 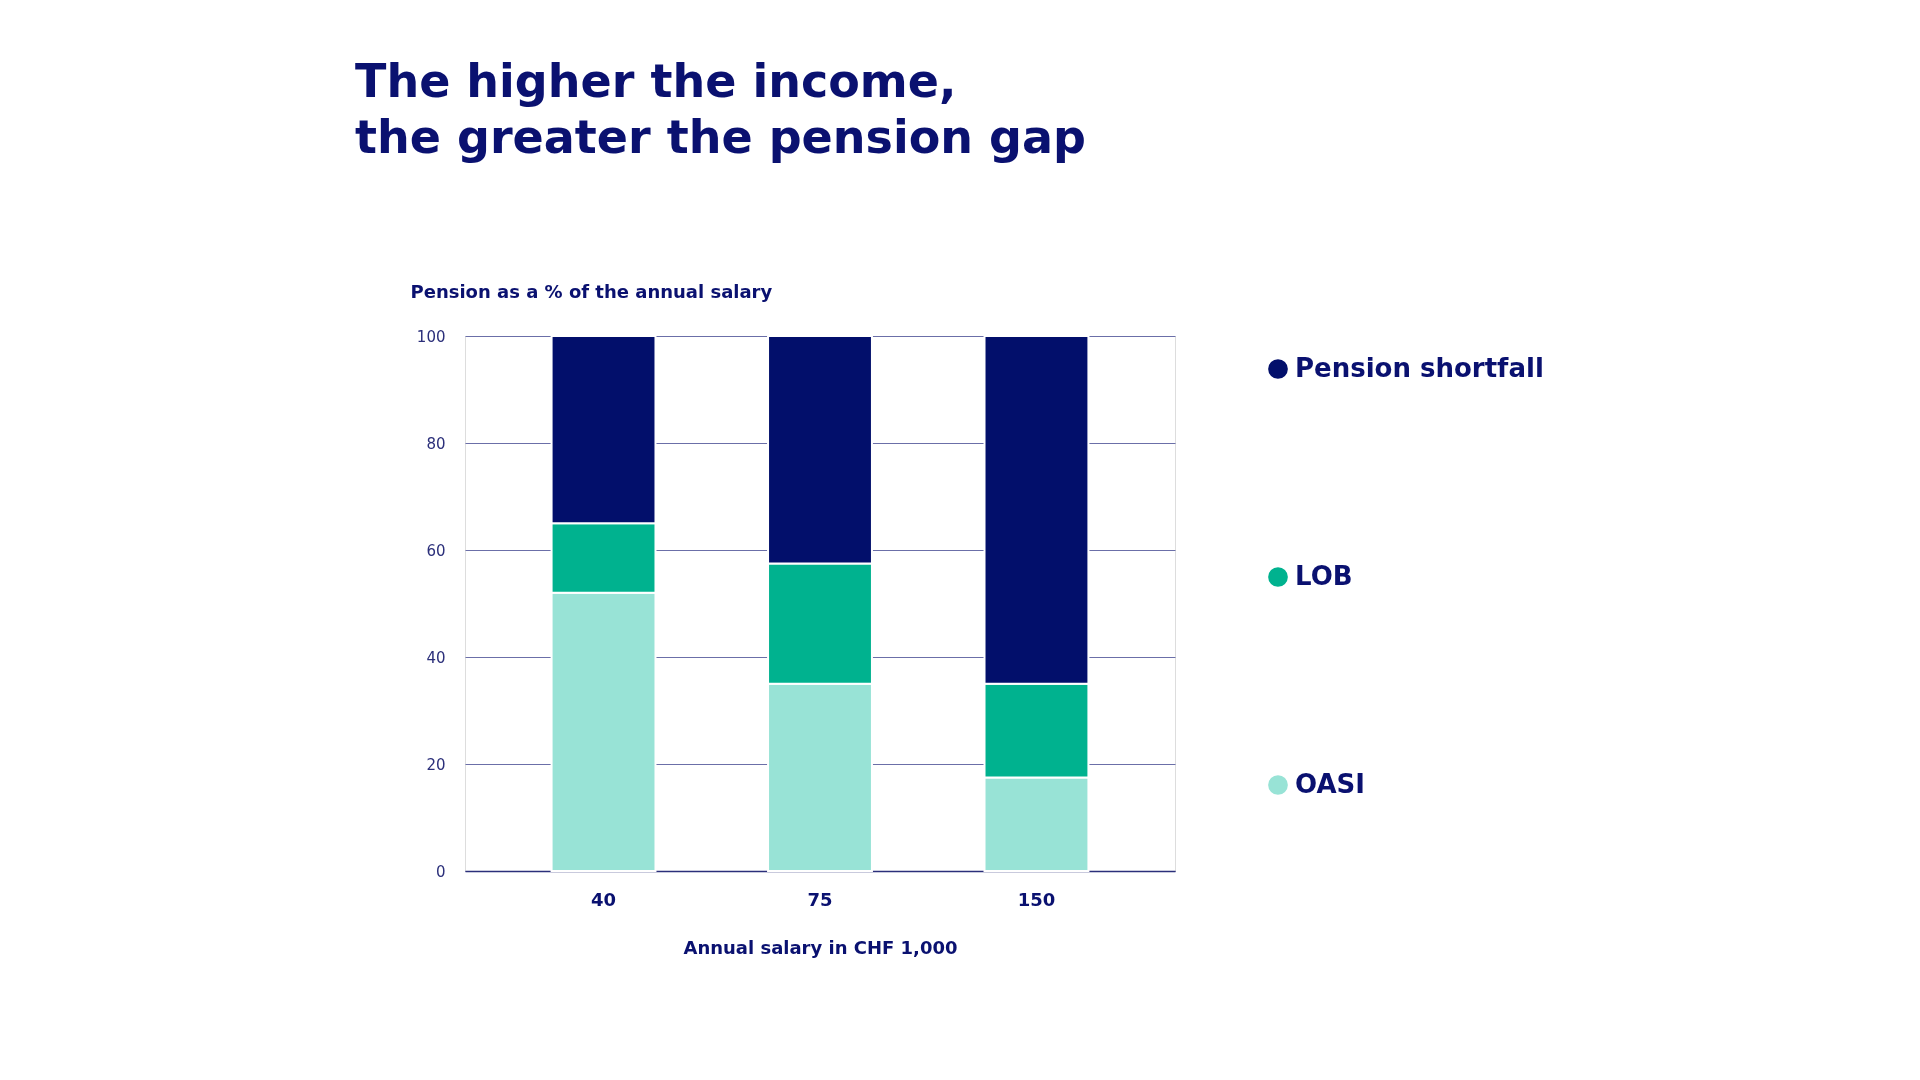 What do you see at coordinates (436, 764) in the screenshot?
I see `y-tick-label: 20` at bounding box center [436, 764].